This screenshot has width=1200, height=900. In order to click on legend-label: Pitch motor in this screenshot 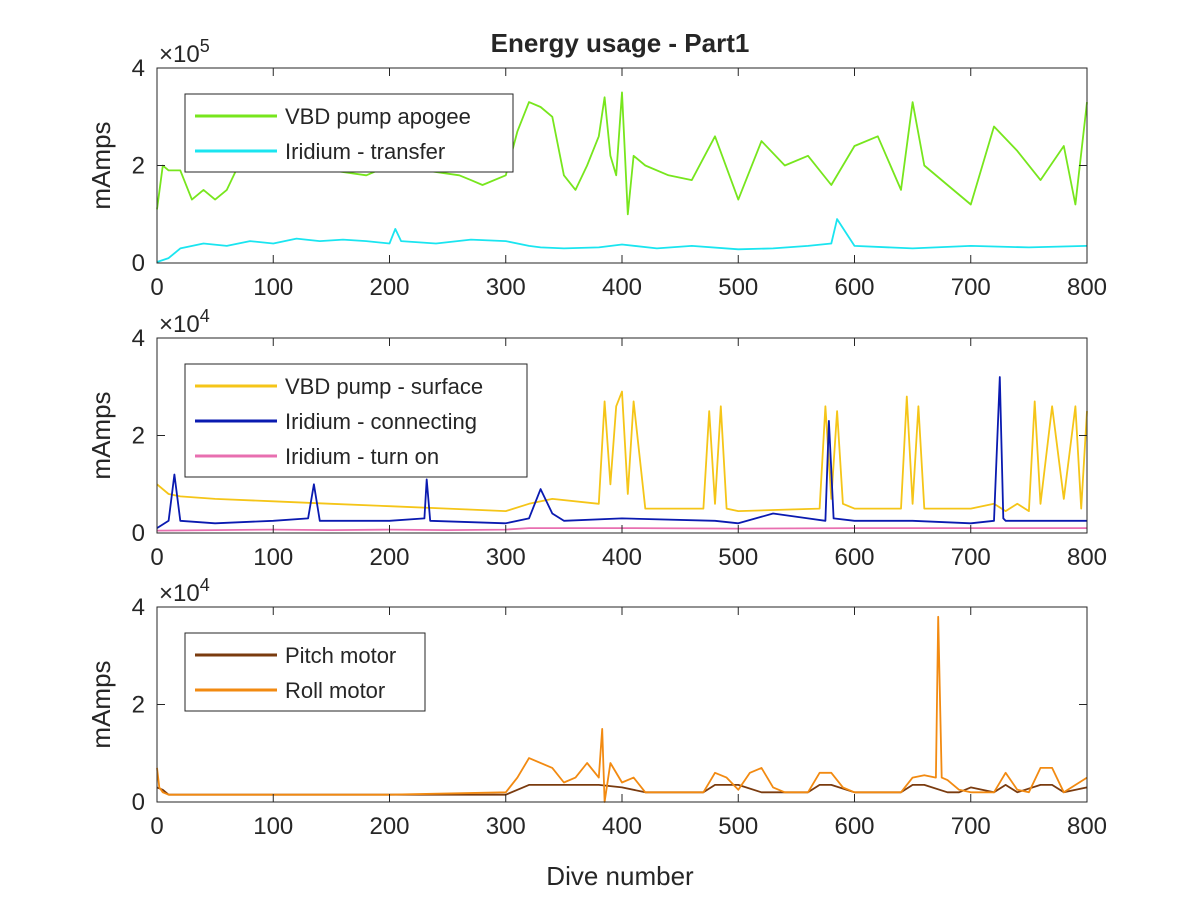, I will do `click(340, 655)`.